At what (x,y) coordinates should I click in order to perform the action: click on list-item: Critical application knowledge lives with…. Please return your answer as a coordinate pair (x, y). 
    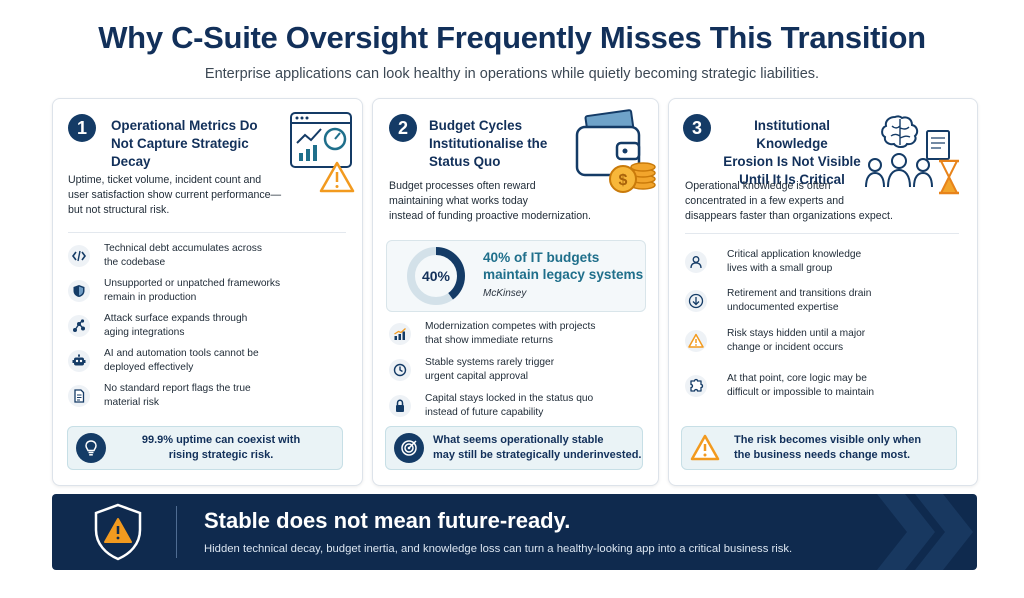
    Looking at the image, I should click on (773, 262).